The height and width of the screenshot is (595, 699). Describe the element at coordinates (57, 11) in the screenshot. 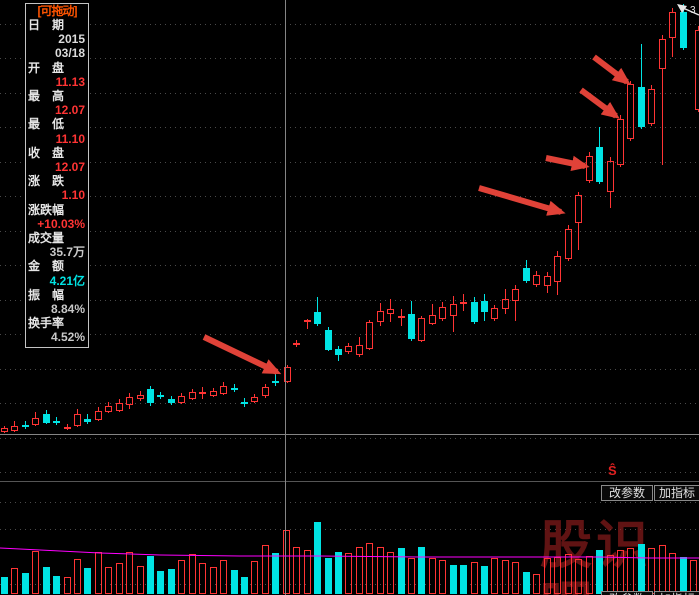

I see `panel-drag-title: [可拖动]` at that location.